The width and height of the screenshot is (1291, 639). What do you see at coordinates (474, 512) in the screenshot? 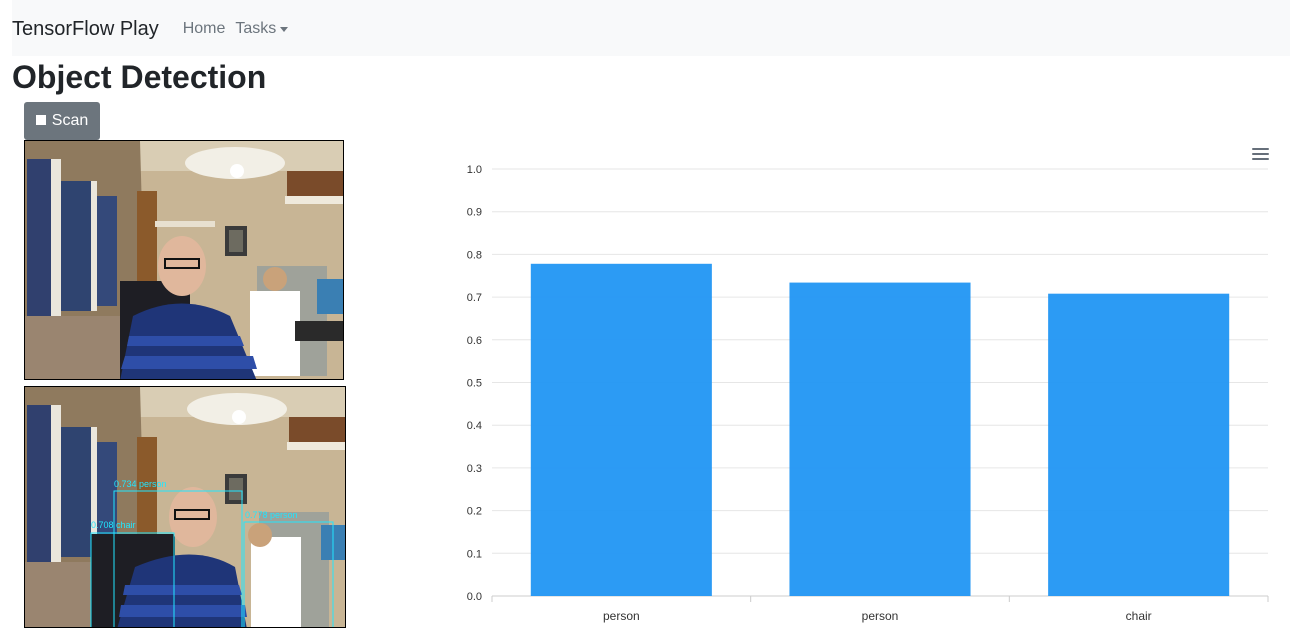
I see `y-tick-label: 0.2` at bounding box center [474, 512].